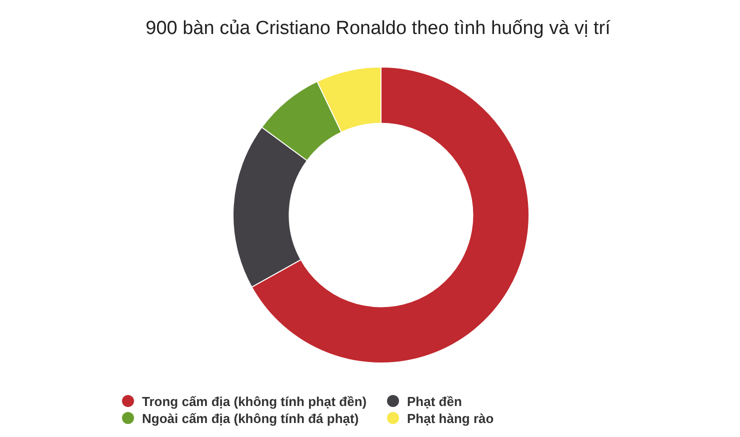 This screenshot has height=437, width=740. Describe the element at coordinates (254, 401) in the screenshot. I see `legend-label: Trong cấm địa (không tính phạt đền)` at that location.